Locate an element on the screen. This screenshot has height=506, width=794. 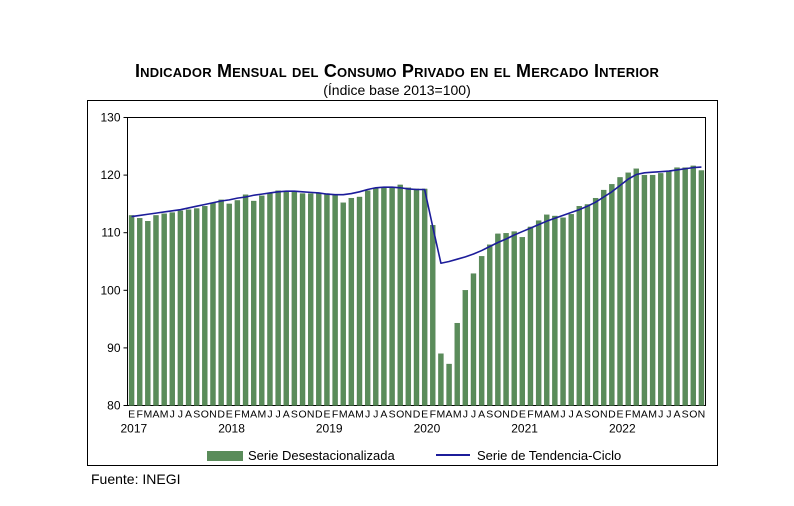
legend-swatch-bars is located at coordinates (225, 456).